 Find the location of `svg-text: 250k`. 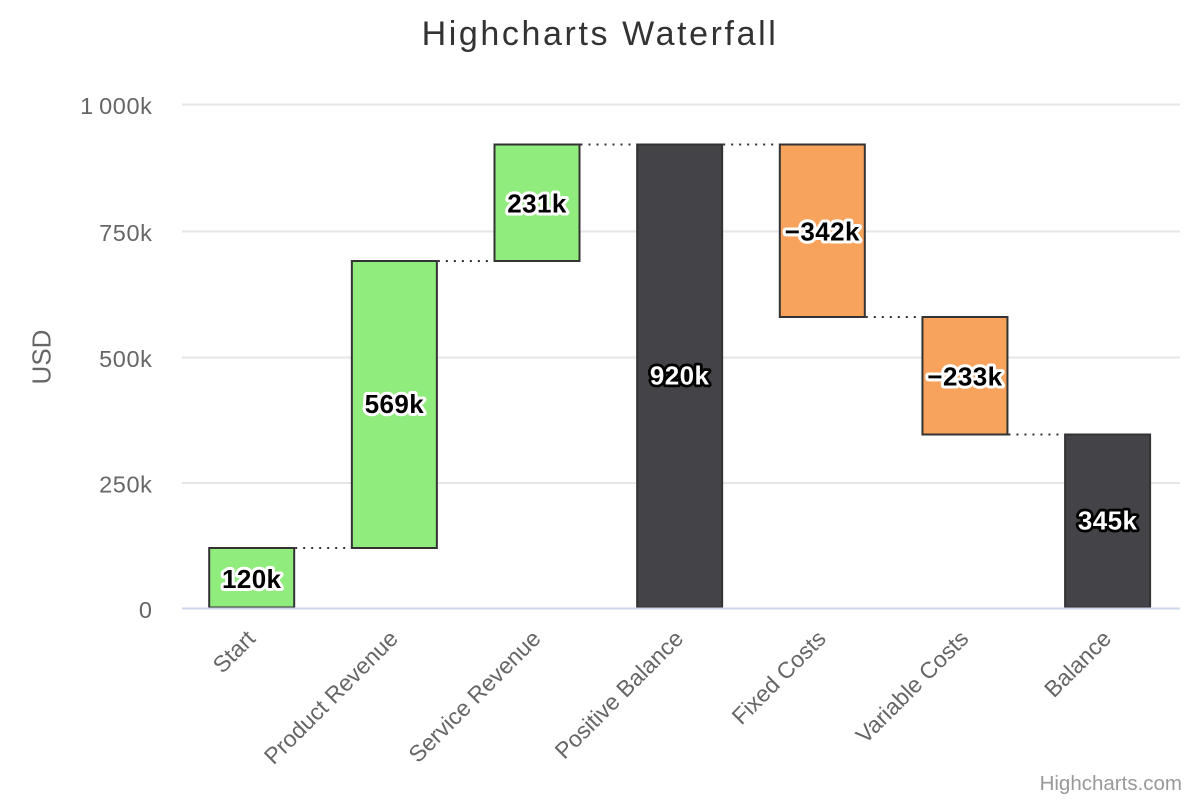

svg-text: 250k is located at coordinates (125, 485).